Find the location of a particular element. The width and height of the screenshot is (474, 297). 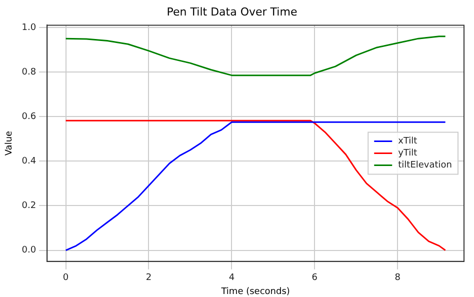

x-tick-label: 0 is located at coordinates (65, 278).